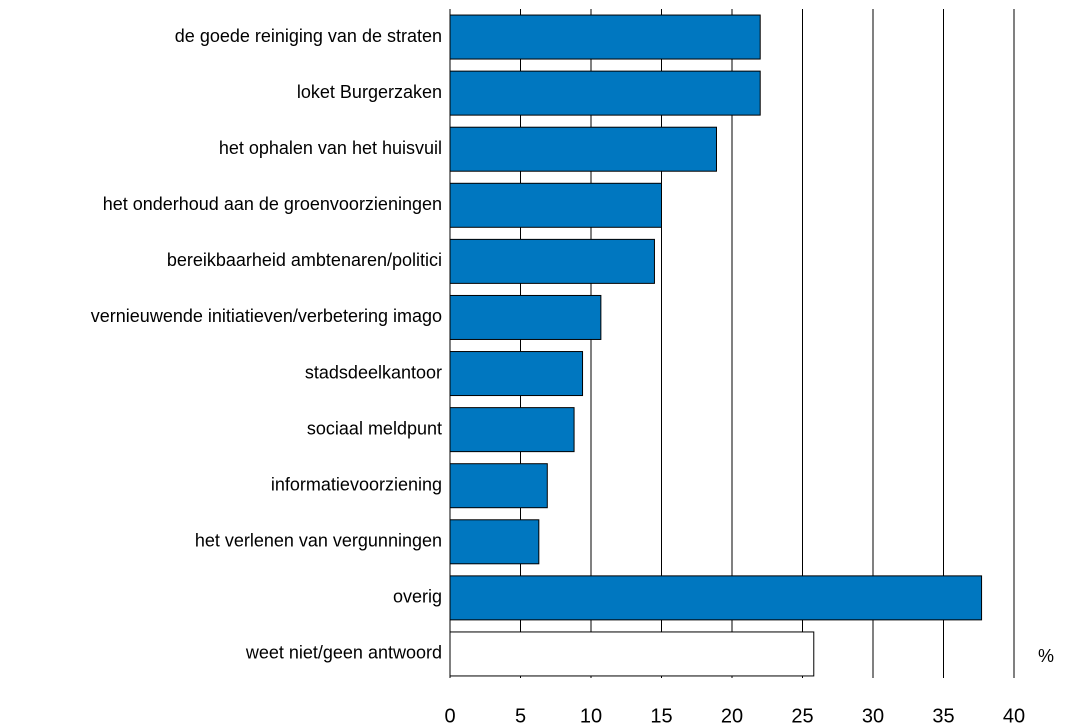 Image resolution: width=1072 pixels, height=727 pixels. I want to click on y-tick-label: informatievoorziening, so click(356, 484).